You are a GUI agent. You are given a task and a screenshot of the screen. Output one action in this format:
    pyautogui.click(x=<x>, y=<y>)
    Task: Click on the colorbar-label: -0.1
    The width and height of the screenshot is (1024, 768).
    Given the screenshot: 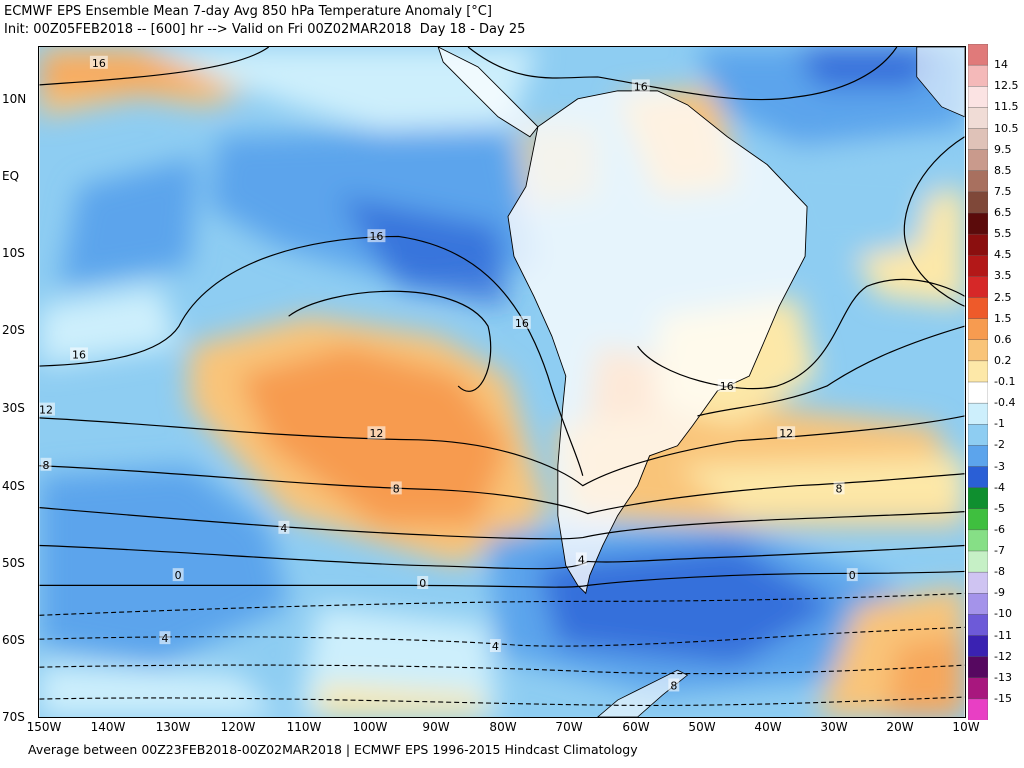 What is the action you would take?
    pyautogui.click(x=1005, y=381)
    